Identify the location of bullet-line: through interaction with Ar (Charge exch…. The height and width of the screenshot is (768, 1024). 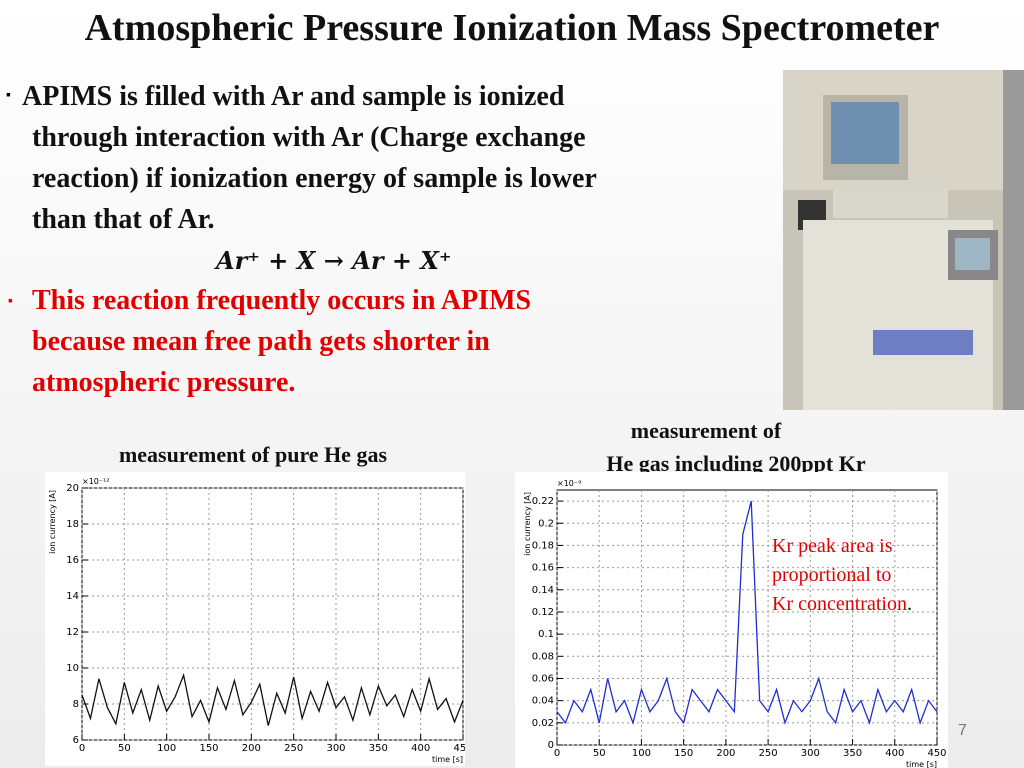
(309, 137).